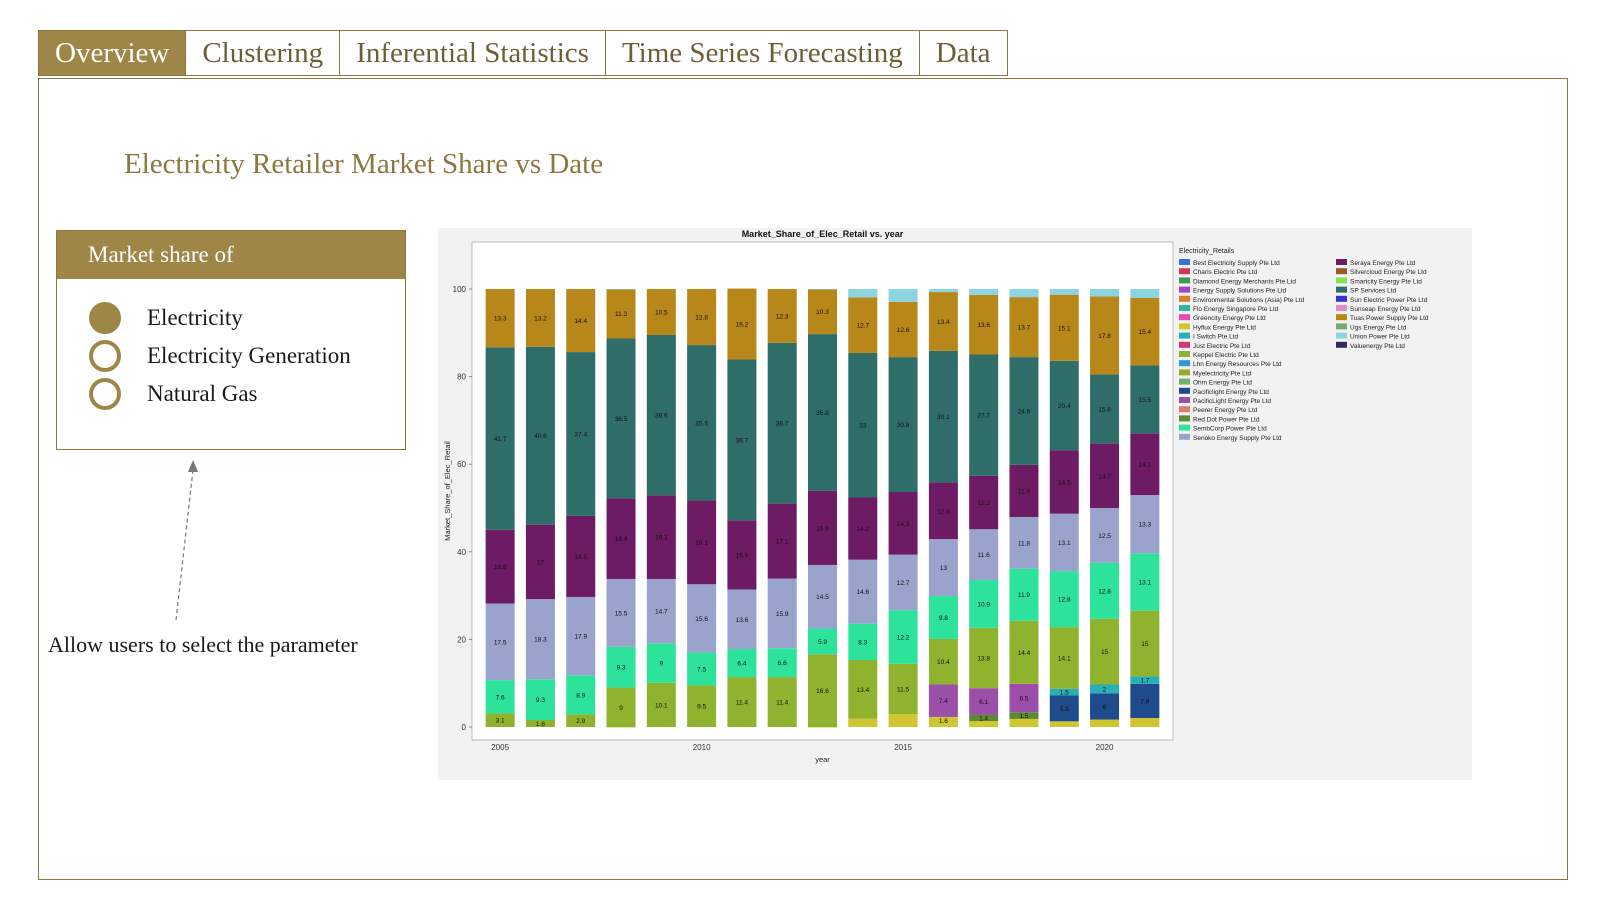 This screenshot has width=1600, height=900. Describe the element at coordinates (1230, 429) in the screenshot. I see `legend-label: SembCorp Power Pte Ltd` at that location.